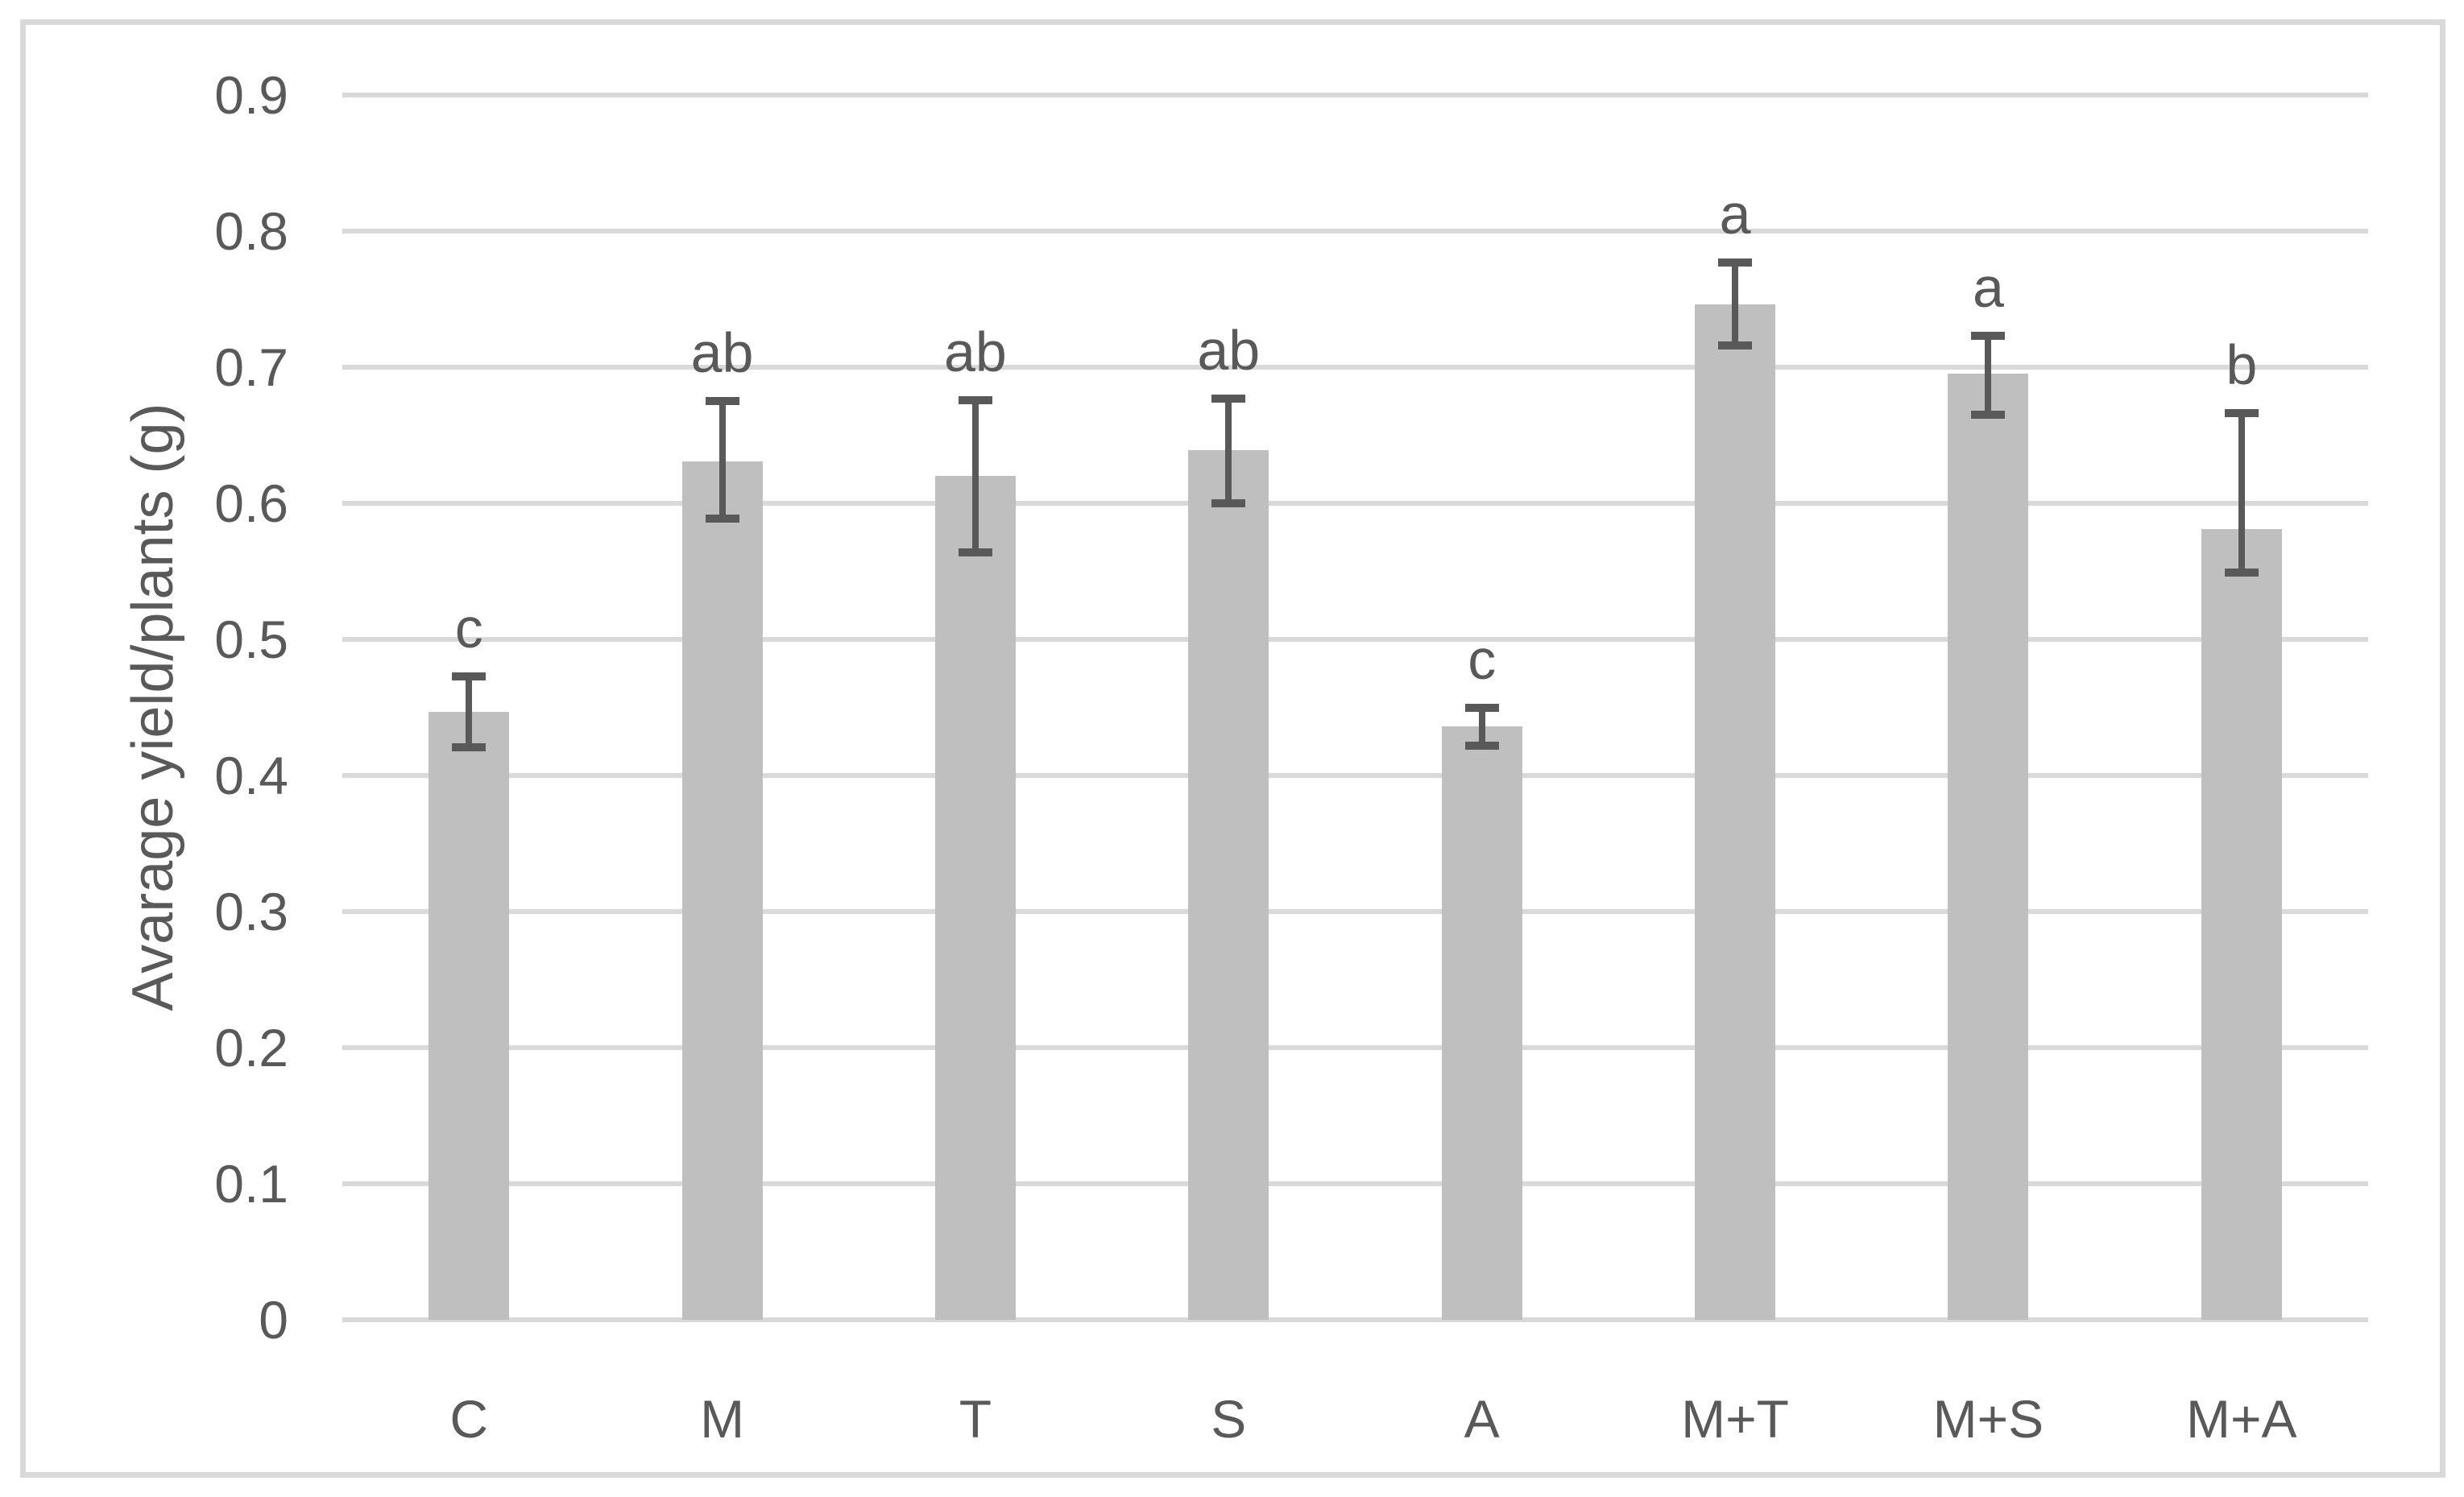  Describe the element at coordinates (2241, 493) in the screenshot. I see `error-bar-line-M+A` at that location.